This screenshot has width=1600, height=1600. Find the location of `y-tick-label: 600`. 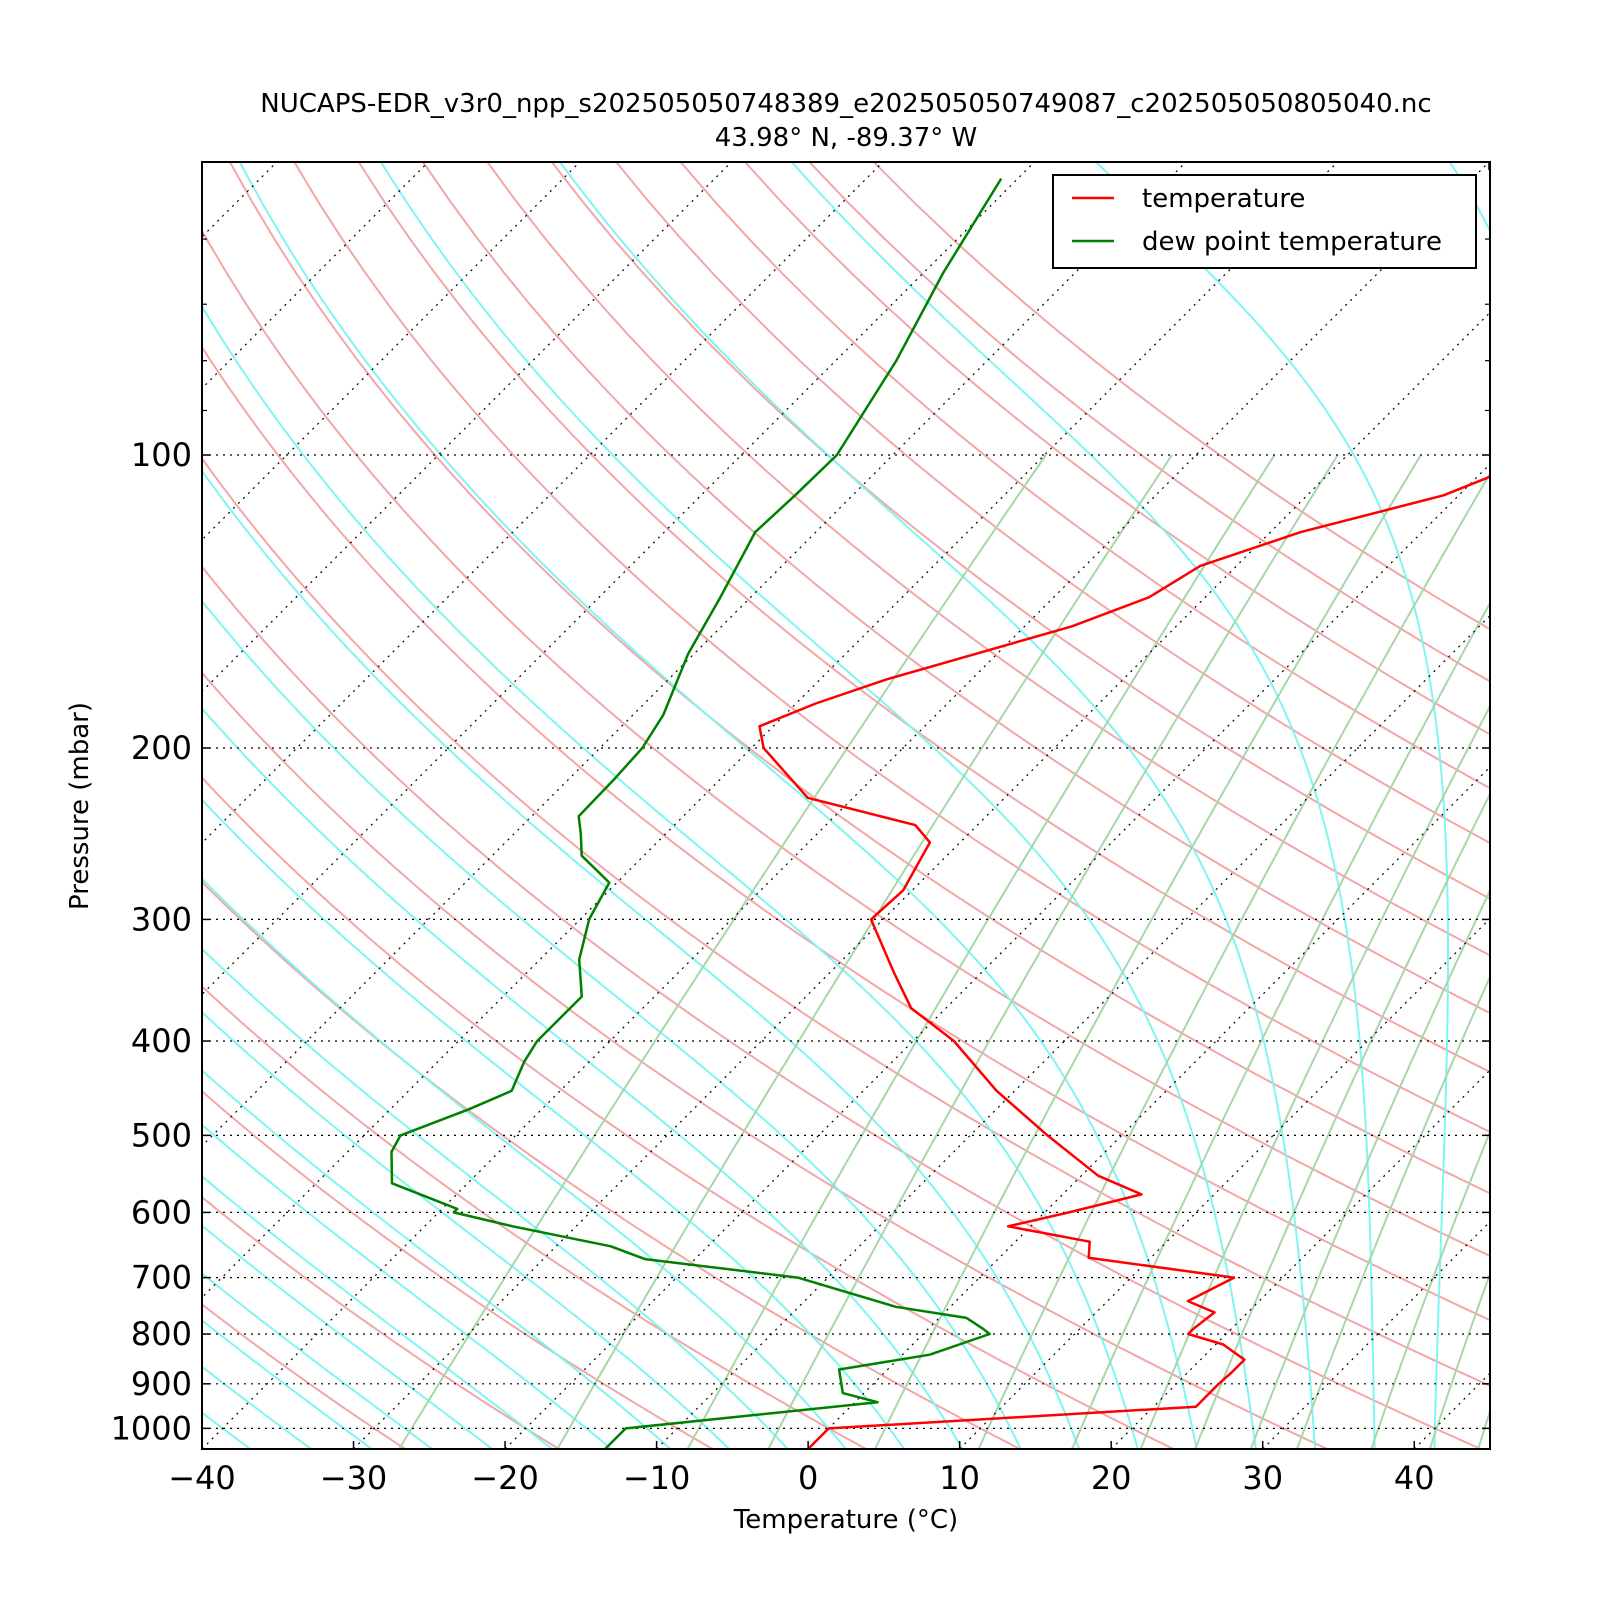

y-tick-label: 600 is located at coordinates (161, 1212).